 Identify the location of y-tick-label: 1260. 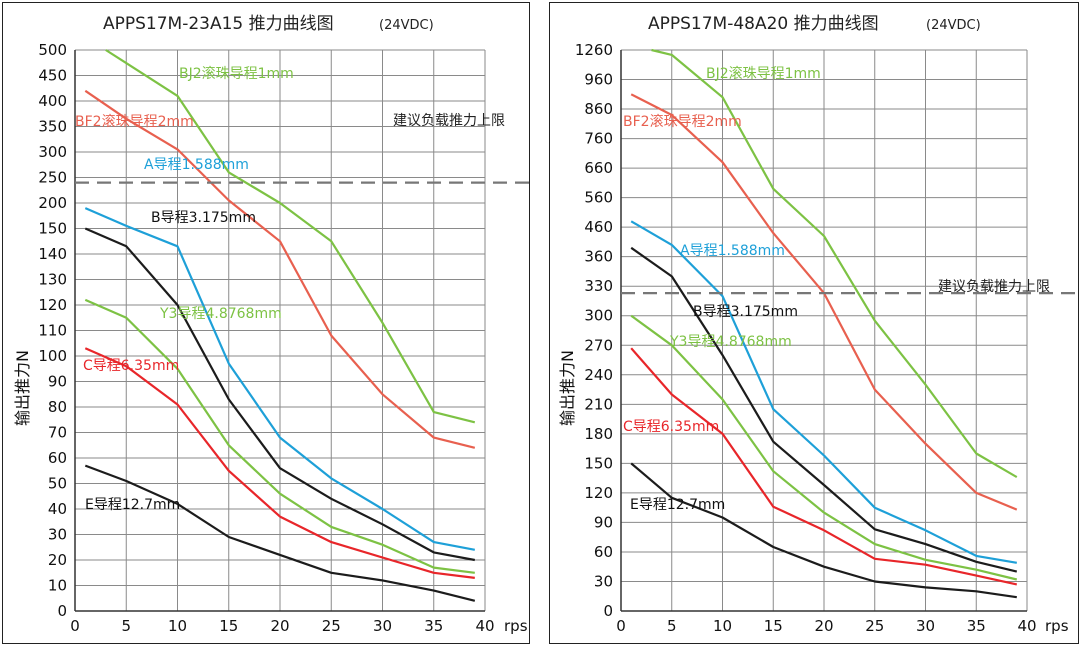
(594, 50).